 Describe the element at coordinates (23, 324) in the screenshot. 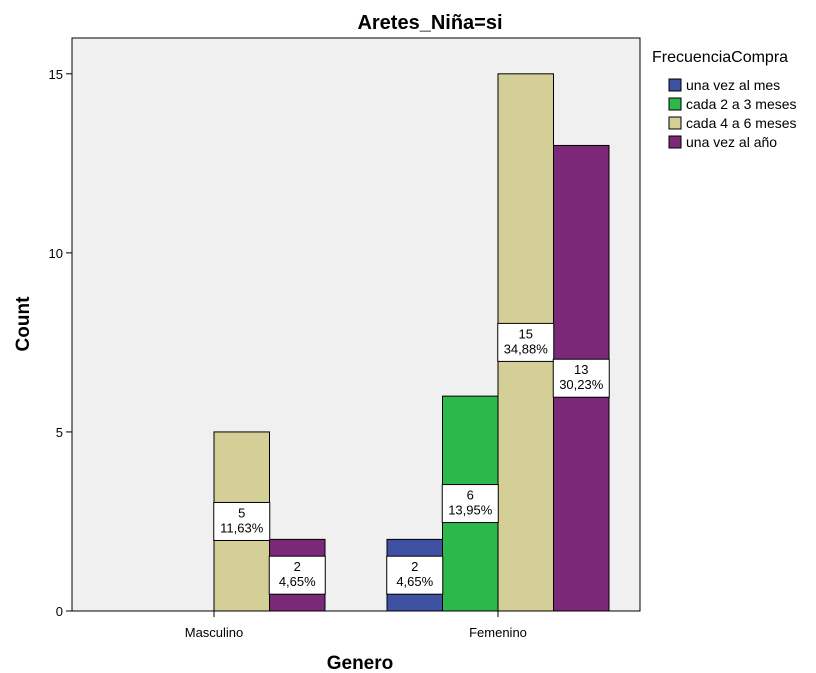

I see `y-axis-title: Count` at that location.